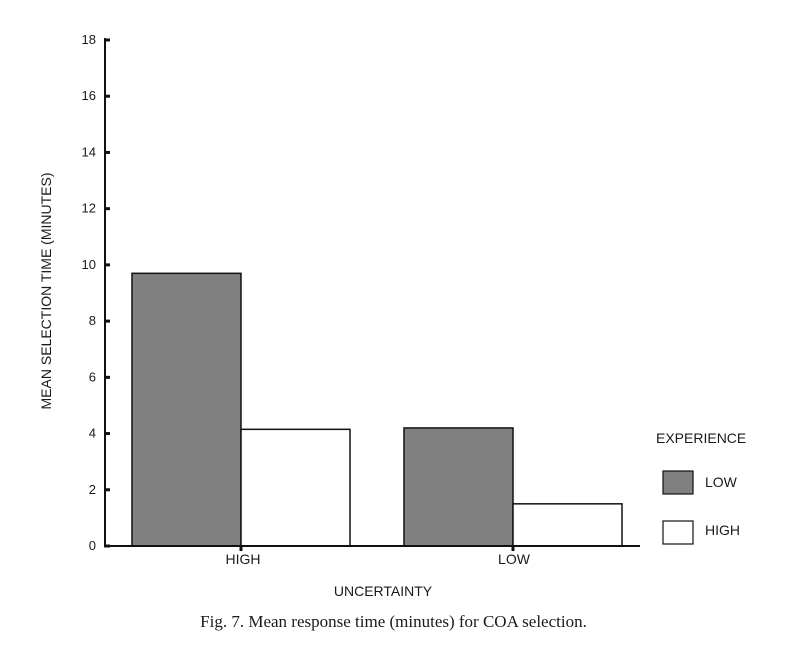 The width and height of the screenshot is (787, 659). I want to click on legend-title: EXPERIENCE, so click(701, 438).